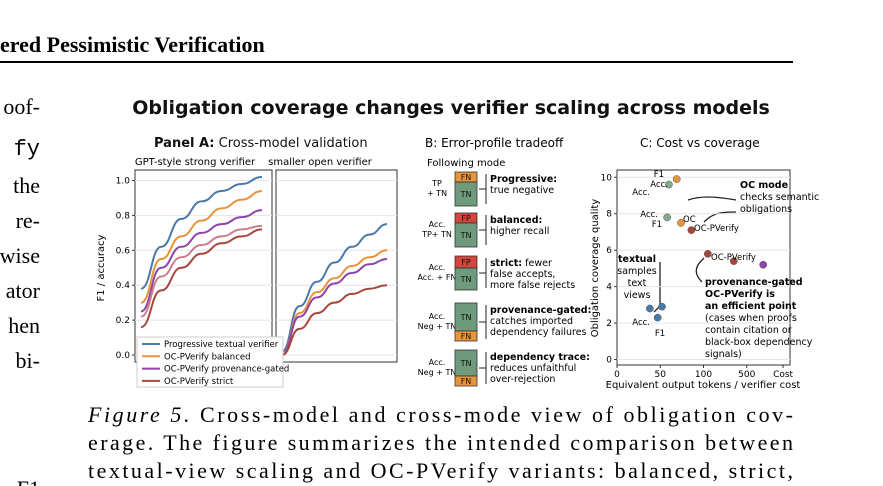  What do you see at coordinates (609, 361) in the screenshot?
I see `y-tick-label: 0` at bounding box center [609, 361].